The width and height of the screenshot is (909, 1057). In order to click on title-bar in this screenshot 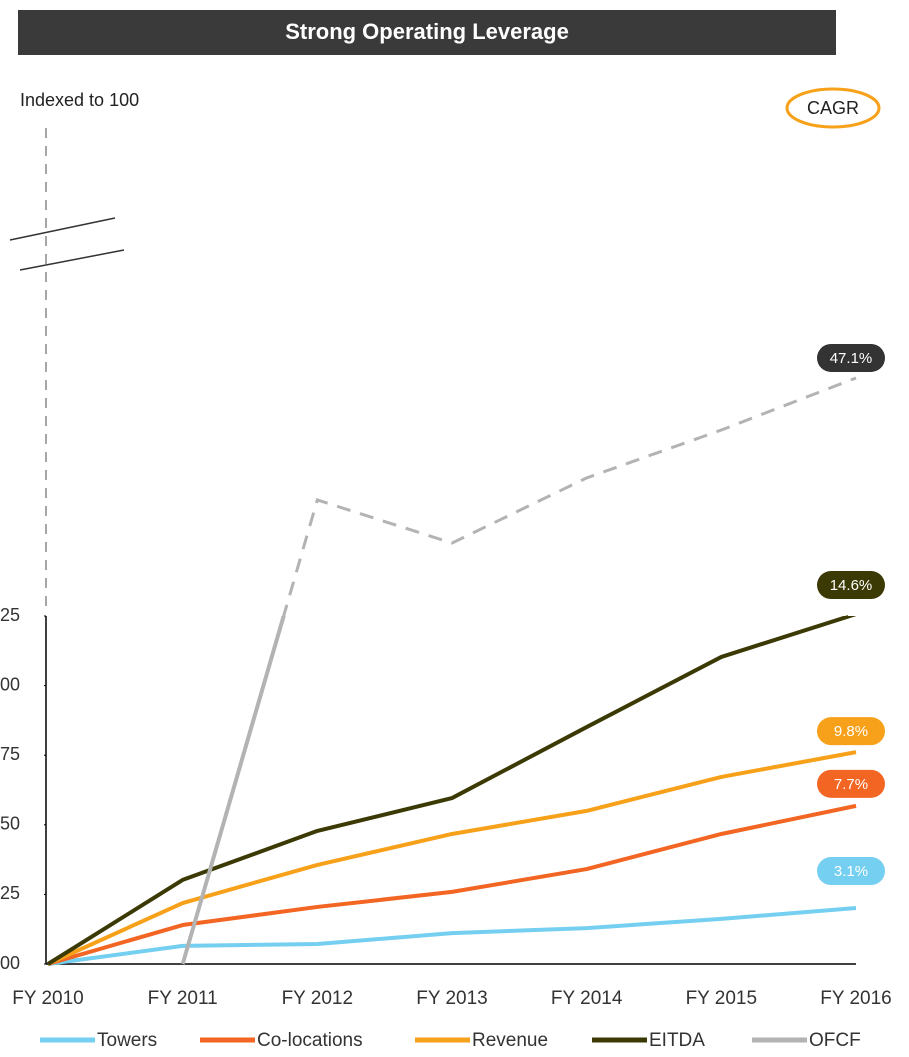, I will do `click(427, 32)`.